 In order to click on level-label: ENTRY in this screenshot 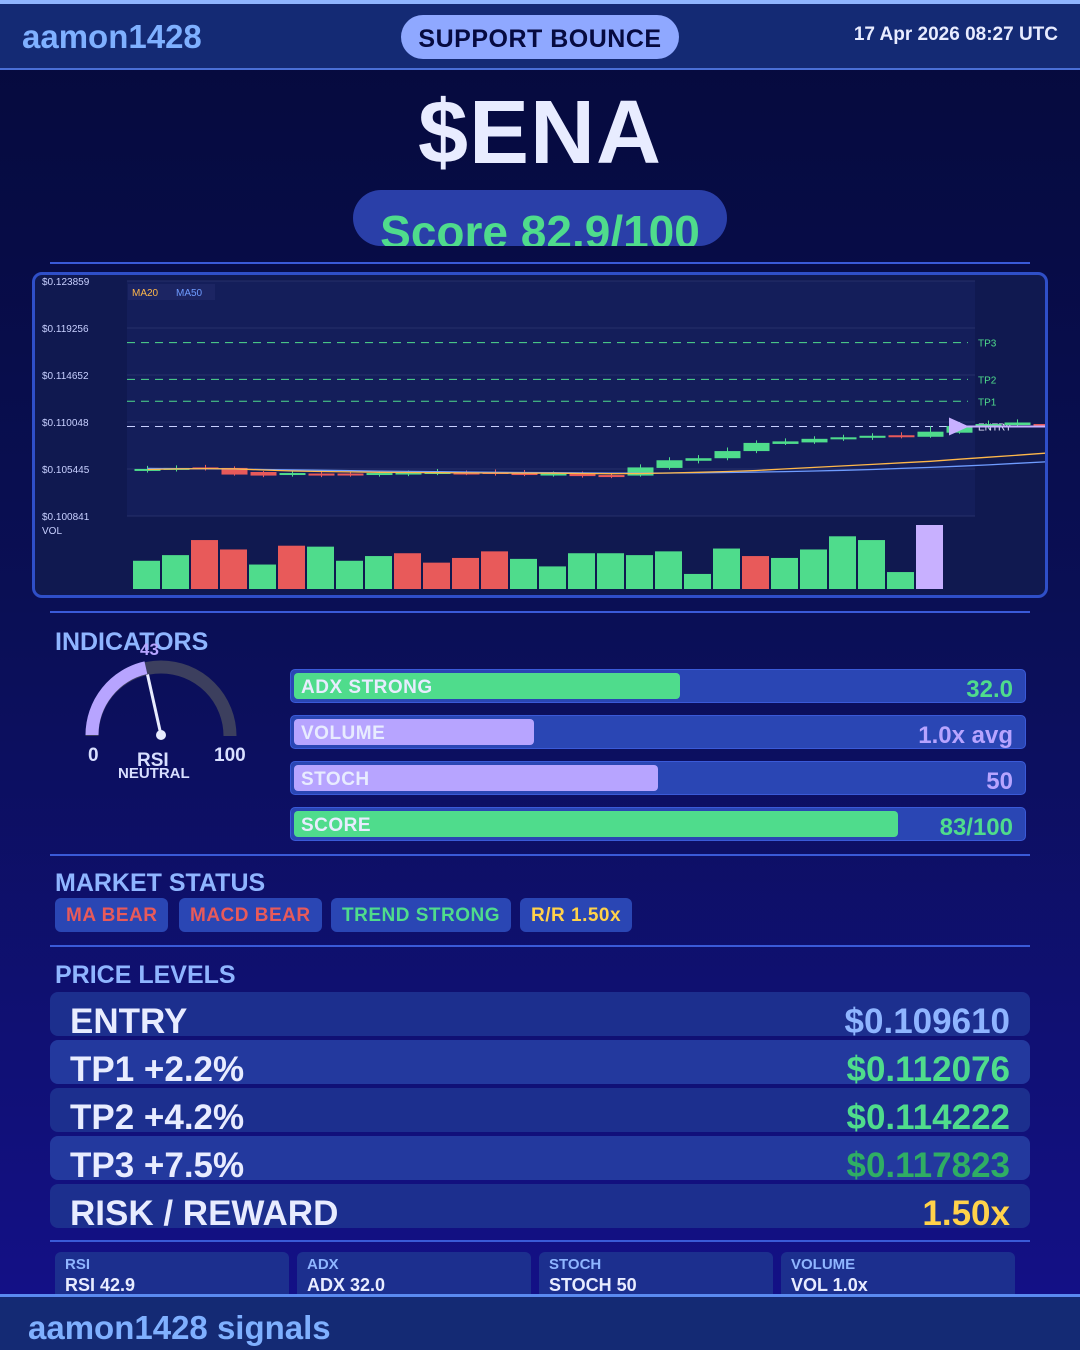, I will do `click(995, 427)`.